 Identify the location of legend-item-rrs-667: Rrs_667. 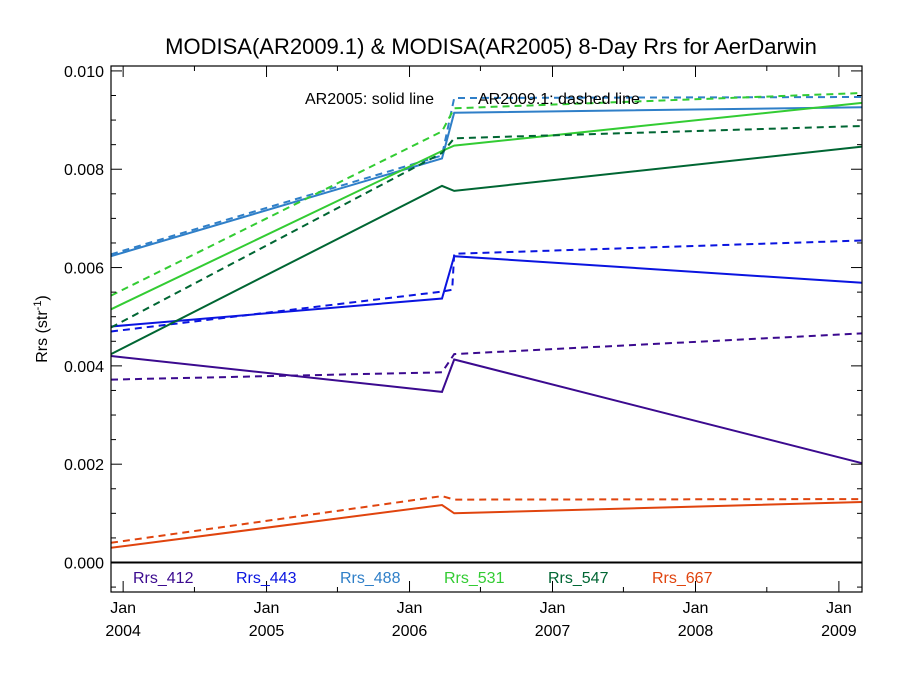
(682, 578).